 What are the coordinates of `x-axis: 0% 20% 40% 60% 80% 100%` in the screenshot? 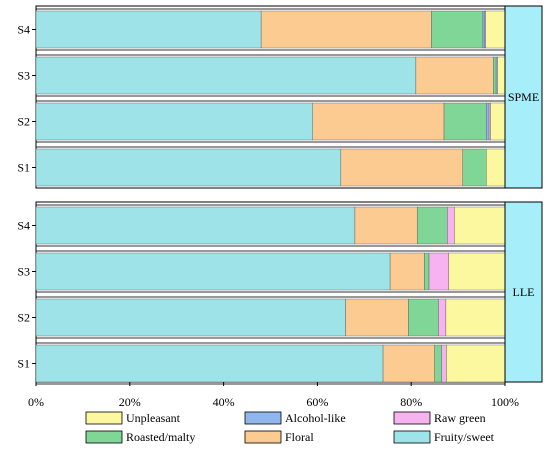 It's located at (273, 395).